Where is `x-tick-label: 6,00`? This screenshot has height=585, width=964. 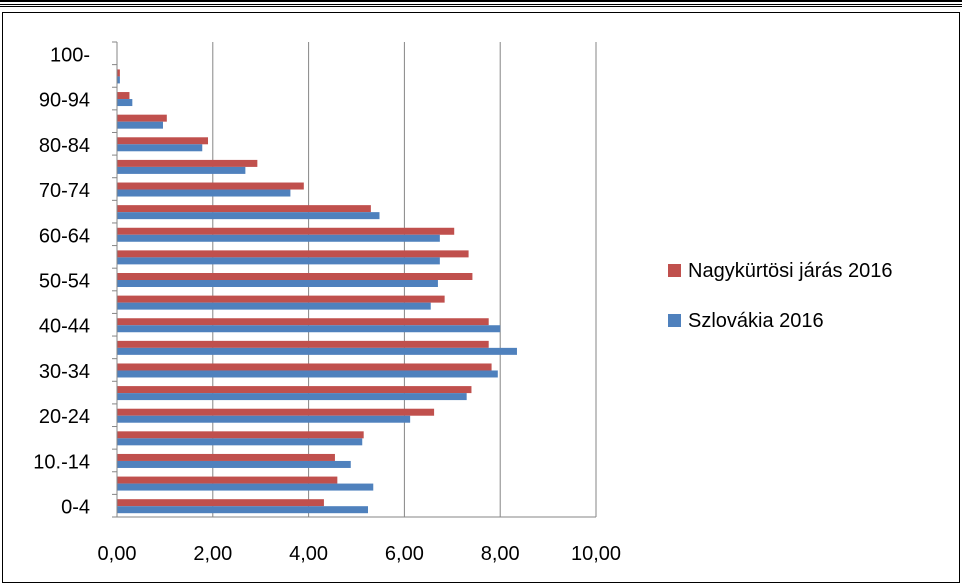
x-tick-label: 6,00 is located at coordinates (404, 554).